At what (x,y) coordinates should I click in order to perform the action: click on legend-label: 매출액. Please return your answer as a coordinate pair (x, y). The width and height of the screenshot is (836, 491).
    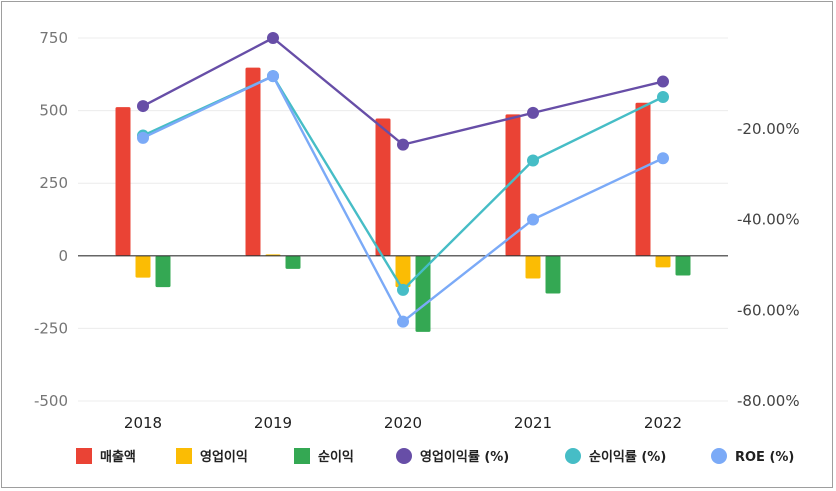
    Looking at the image, I should click on (118, 457).